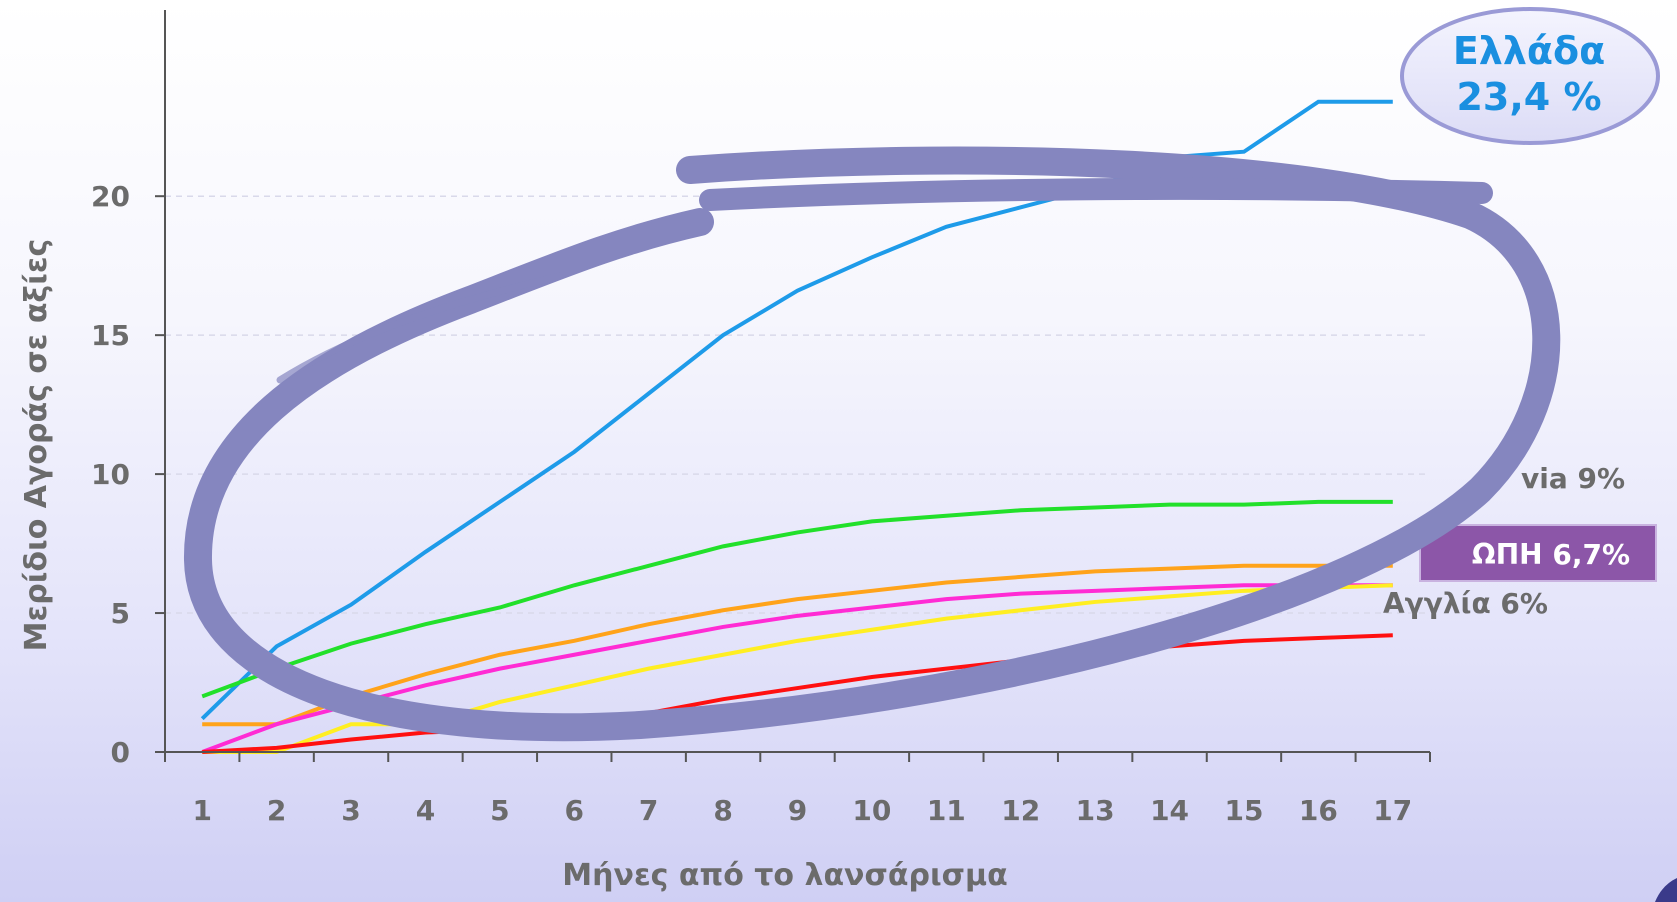  I want to click on y-tick-label-20: 20, so click(110, 196).